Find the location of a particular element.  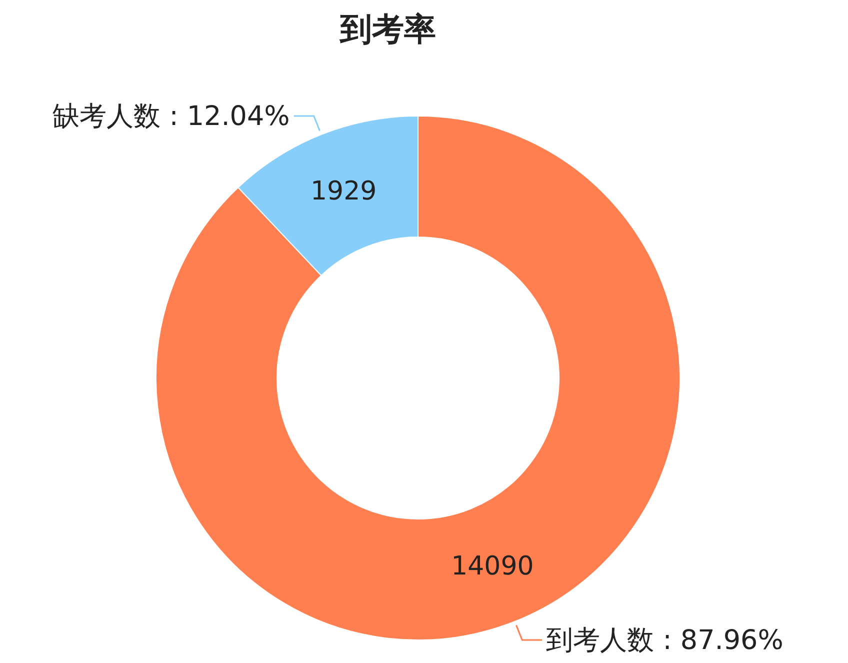

slice-label: 到考人数 : 87.96% is located at coordinates (665, 640).